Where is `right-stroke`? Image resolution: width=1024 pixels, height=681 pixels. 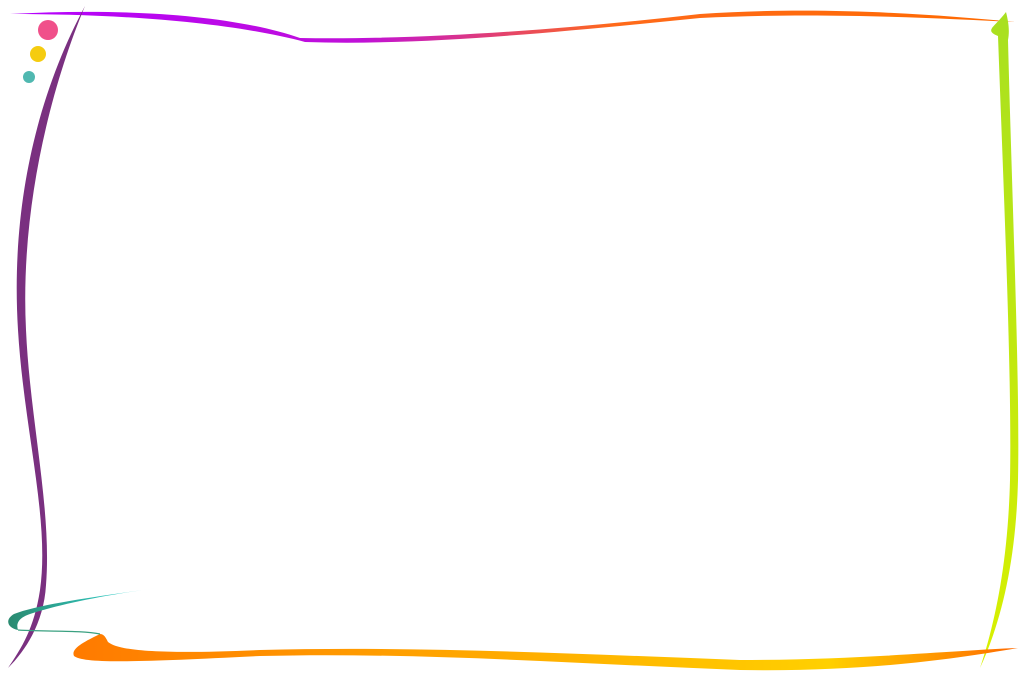
right-stroke is located at coordinates (999, 340).